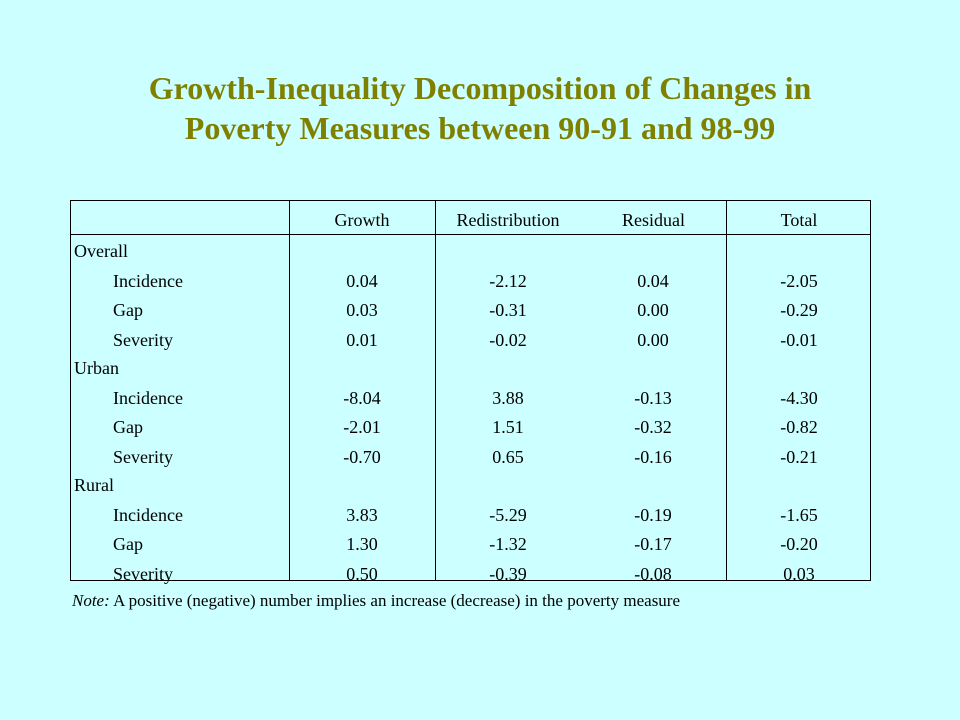  What do you see at coordinates (508, 427) in the screenshot?
I see `value-cell: 1.51` at bounding box center [508, 427].